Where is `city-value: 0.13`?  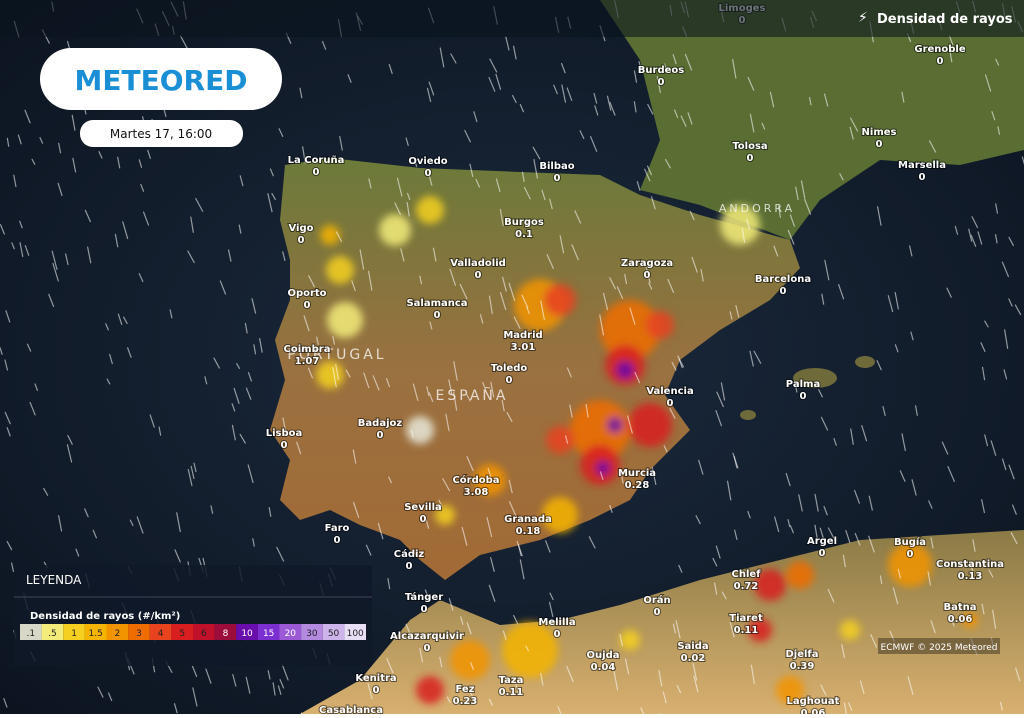 city-value: 0.13 is located at coordinates (970, 576).